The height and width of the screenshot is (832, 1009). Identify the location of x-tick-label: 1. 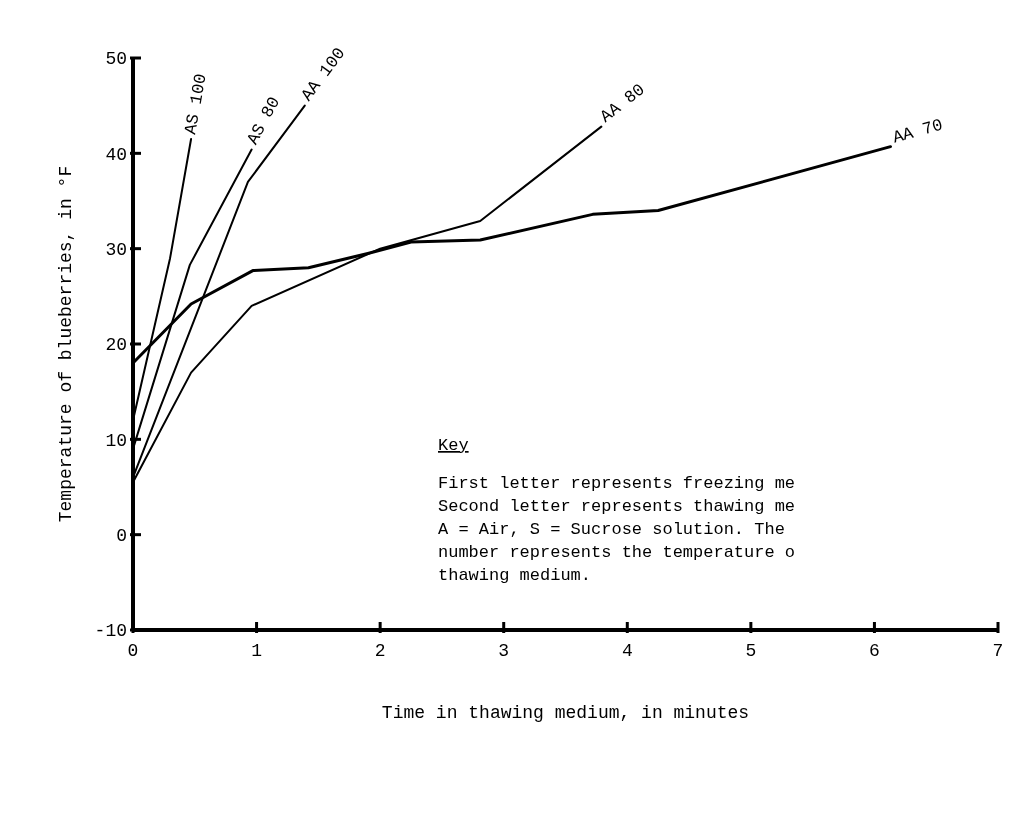
(256, 651).